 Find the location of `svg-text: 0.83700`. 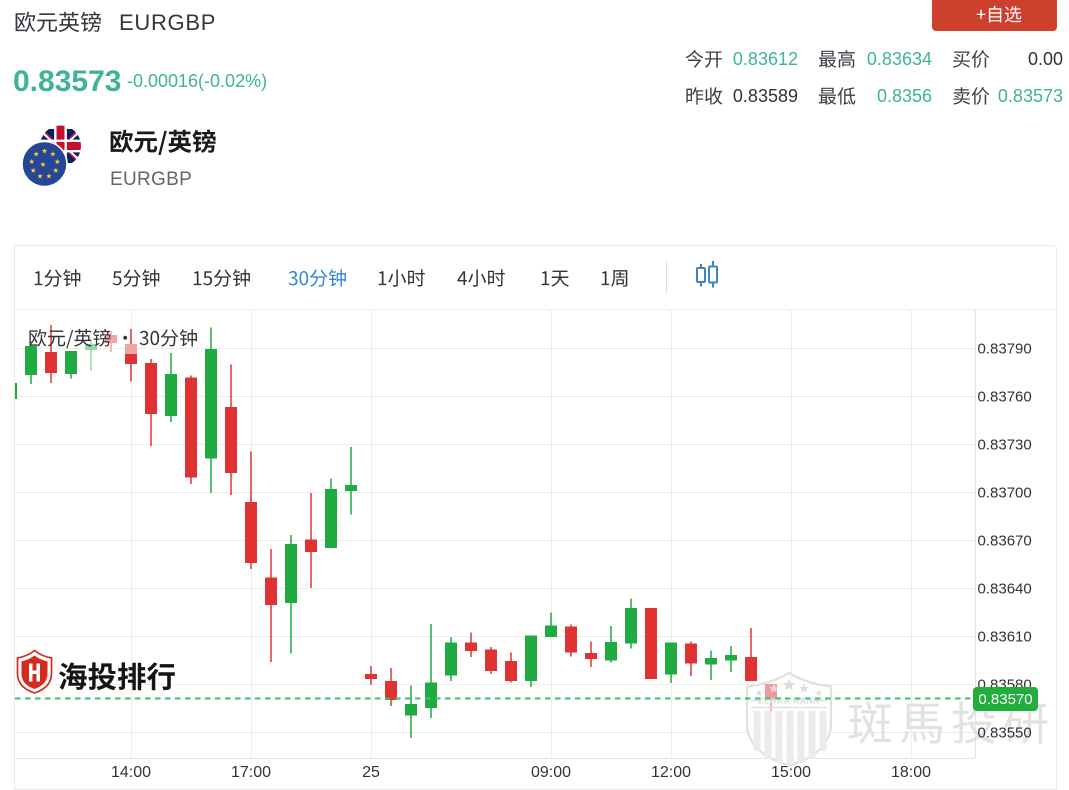

svg-text: 0.83700 is located at coordinates (1005, 493).